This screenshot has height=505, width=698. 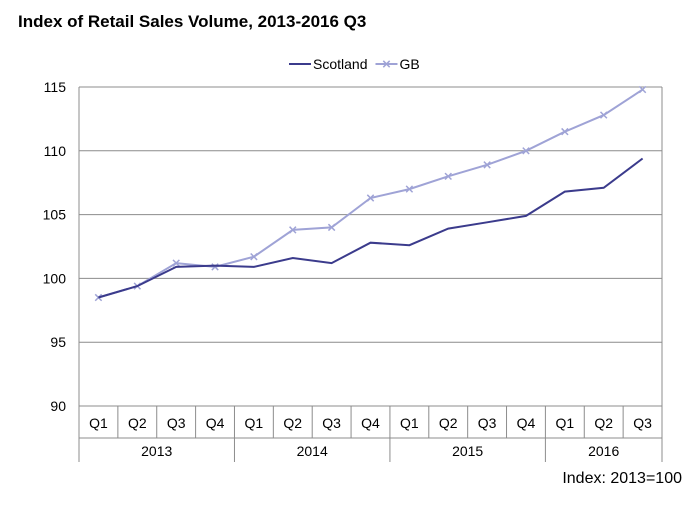 I want to click on y-tick-label: 115, so click(x=55, y=87).